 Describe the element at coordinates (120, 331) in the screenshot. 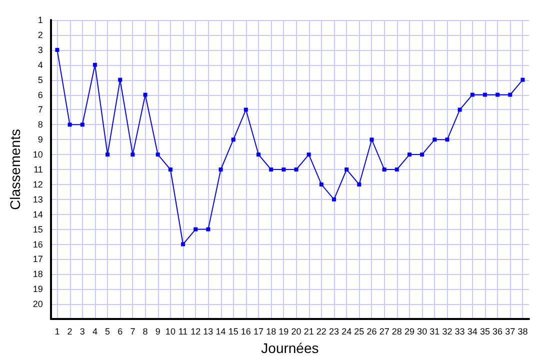

I see `x-tick-label: 6` at that location.